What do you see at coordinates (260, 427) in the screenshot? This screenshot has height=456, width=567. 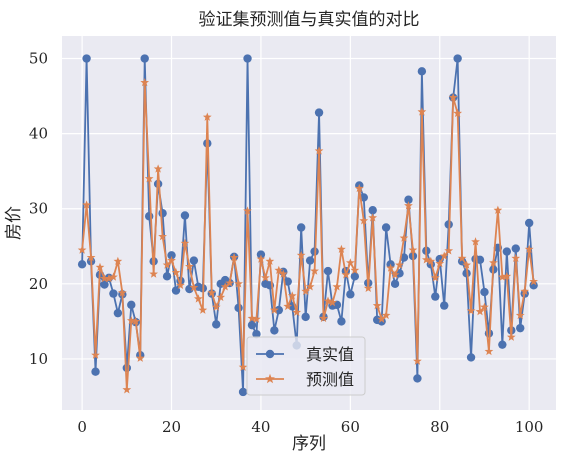 I see `x-tick-label: 40` at bounding box center [260, 427].